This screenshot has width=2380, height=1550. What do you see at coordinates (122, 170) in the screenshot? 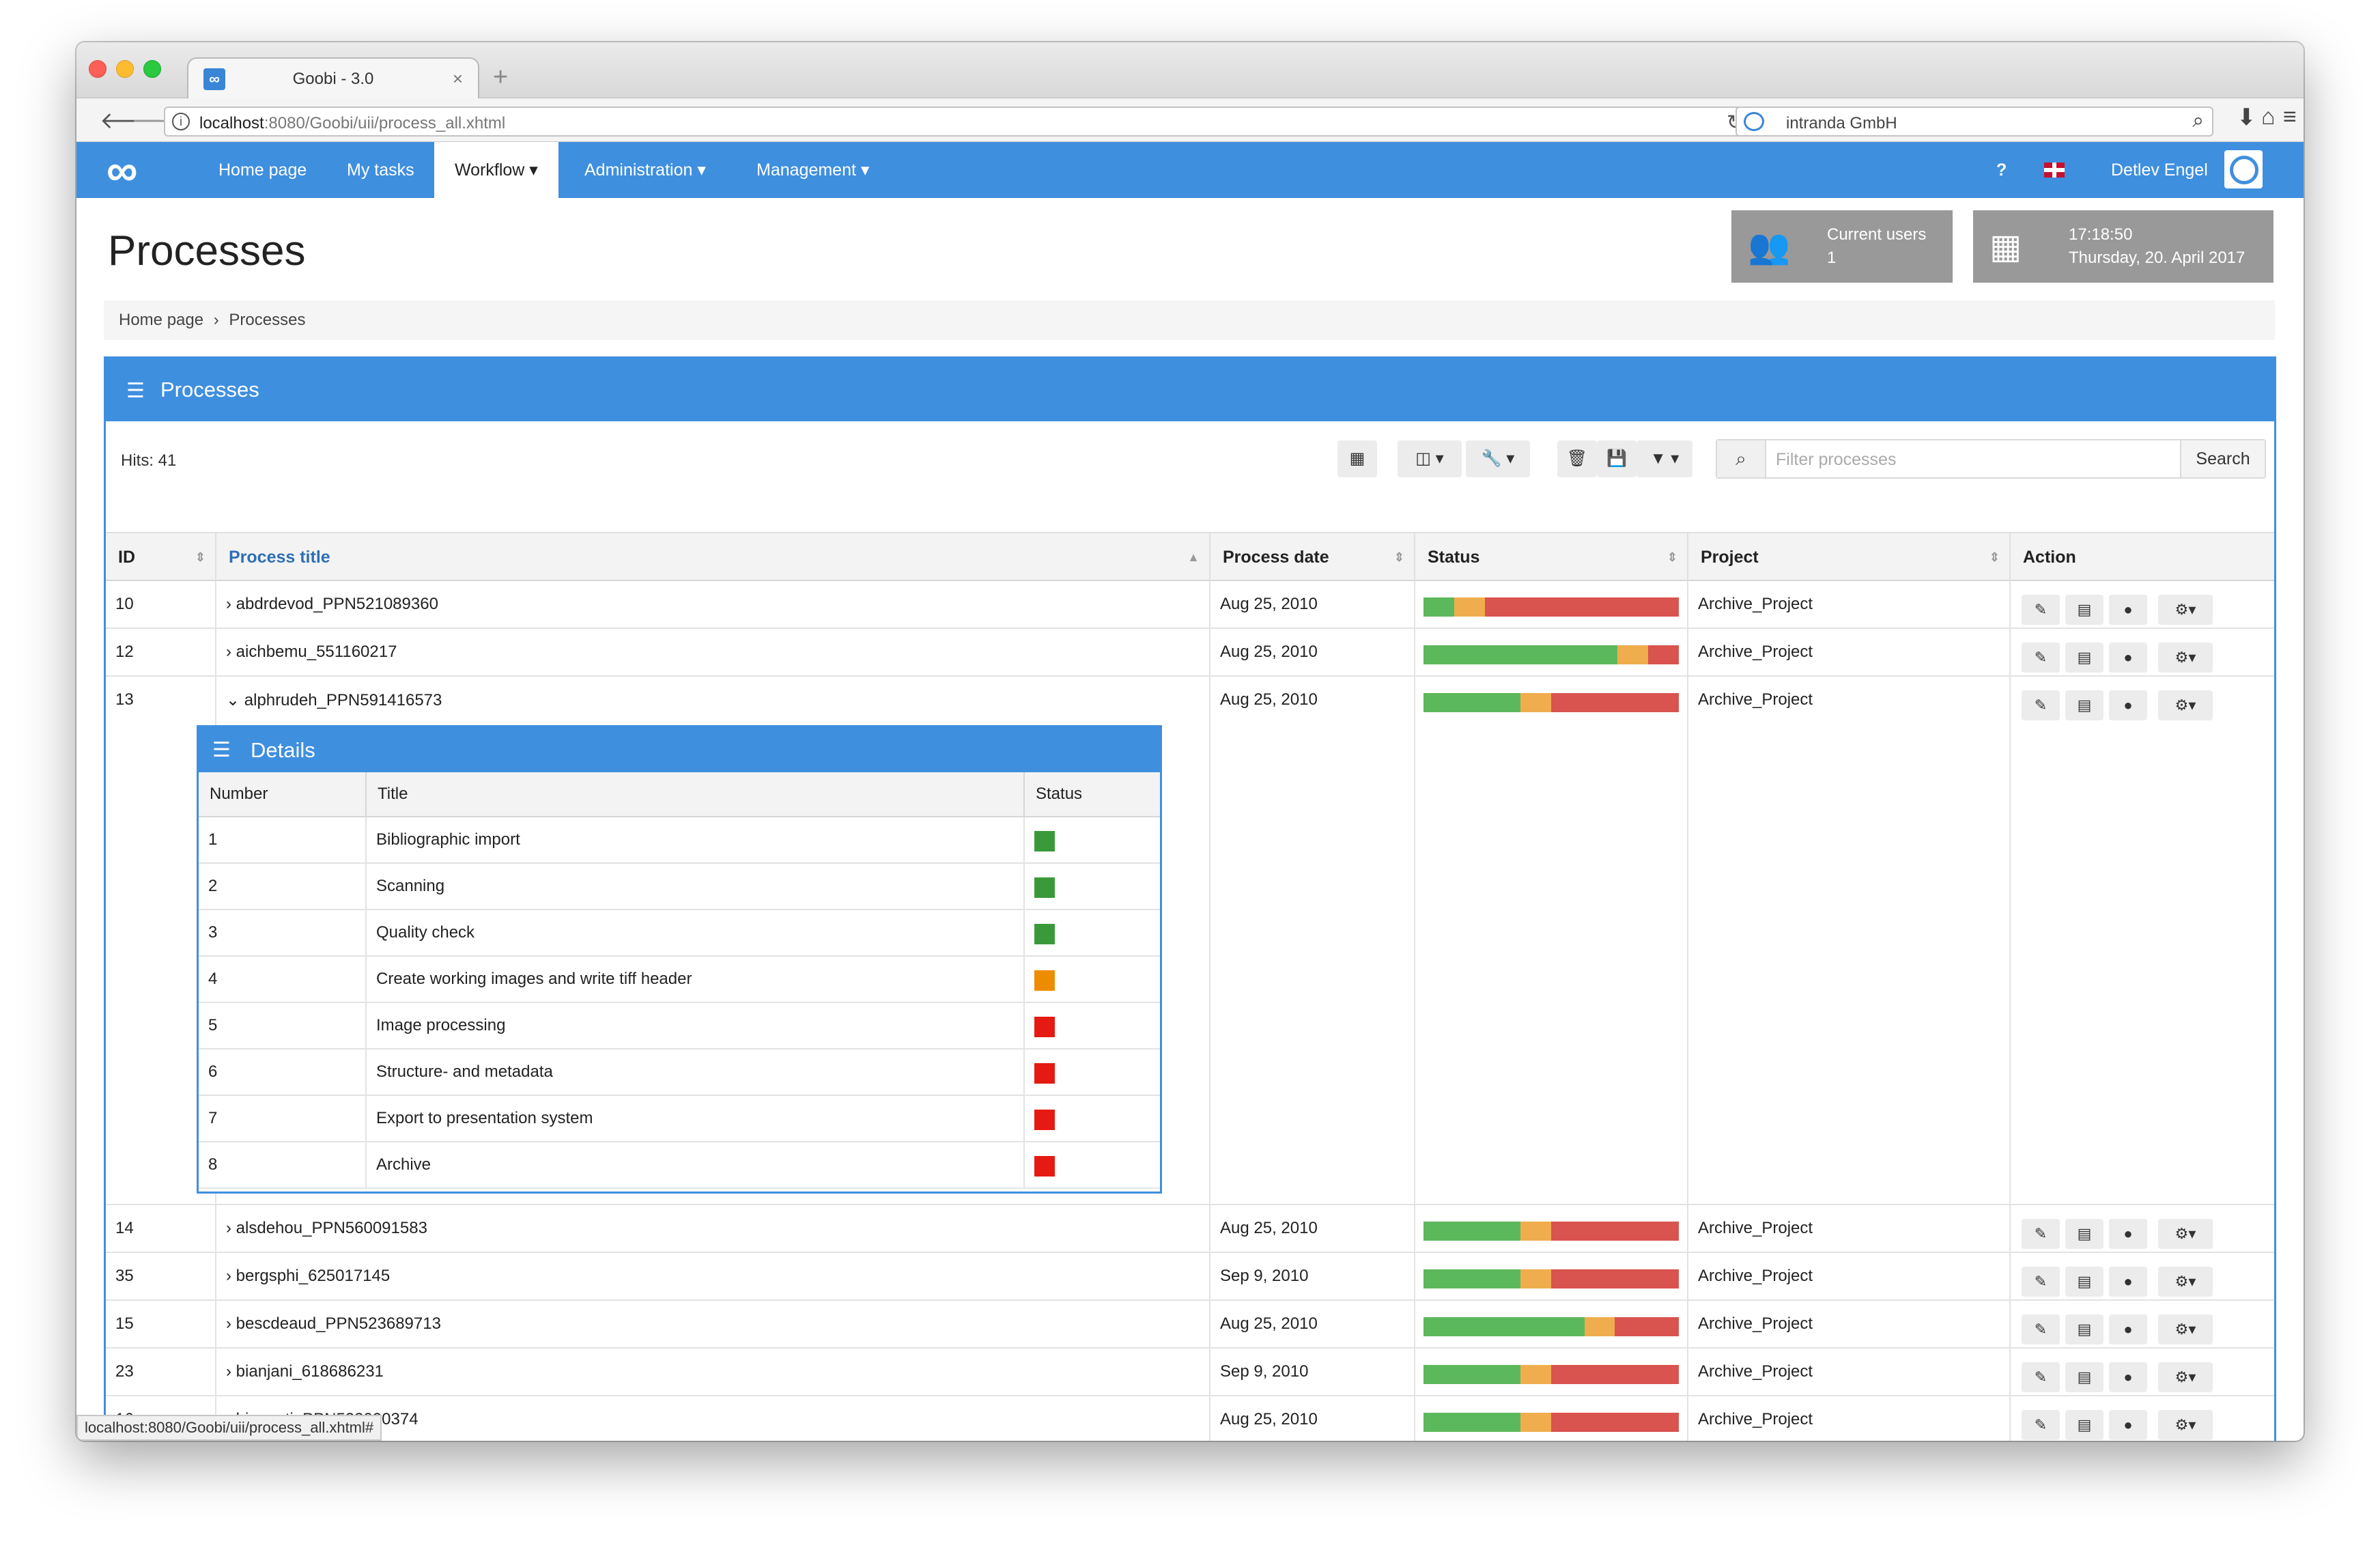
I see `goobi-logo-icon: ∞` at bounding box center [122, 170].